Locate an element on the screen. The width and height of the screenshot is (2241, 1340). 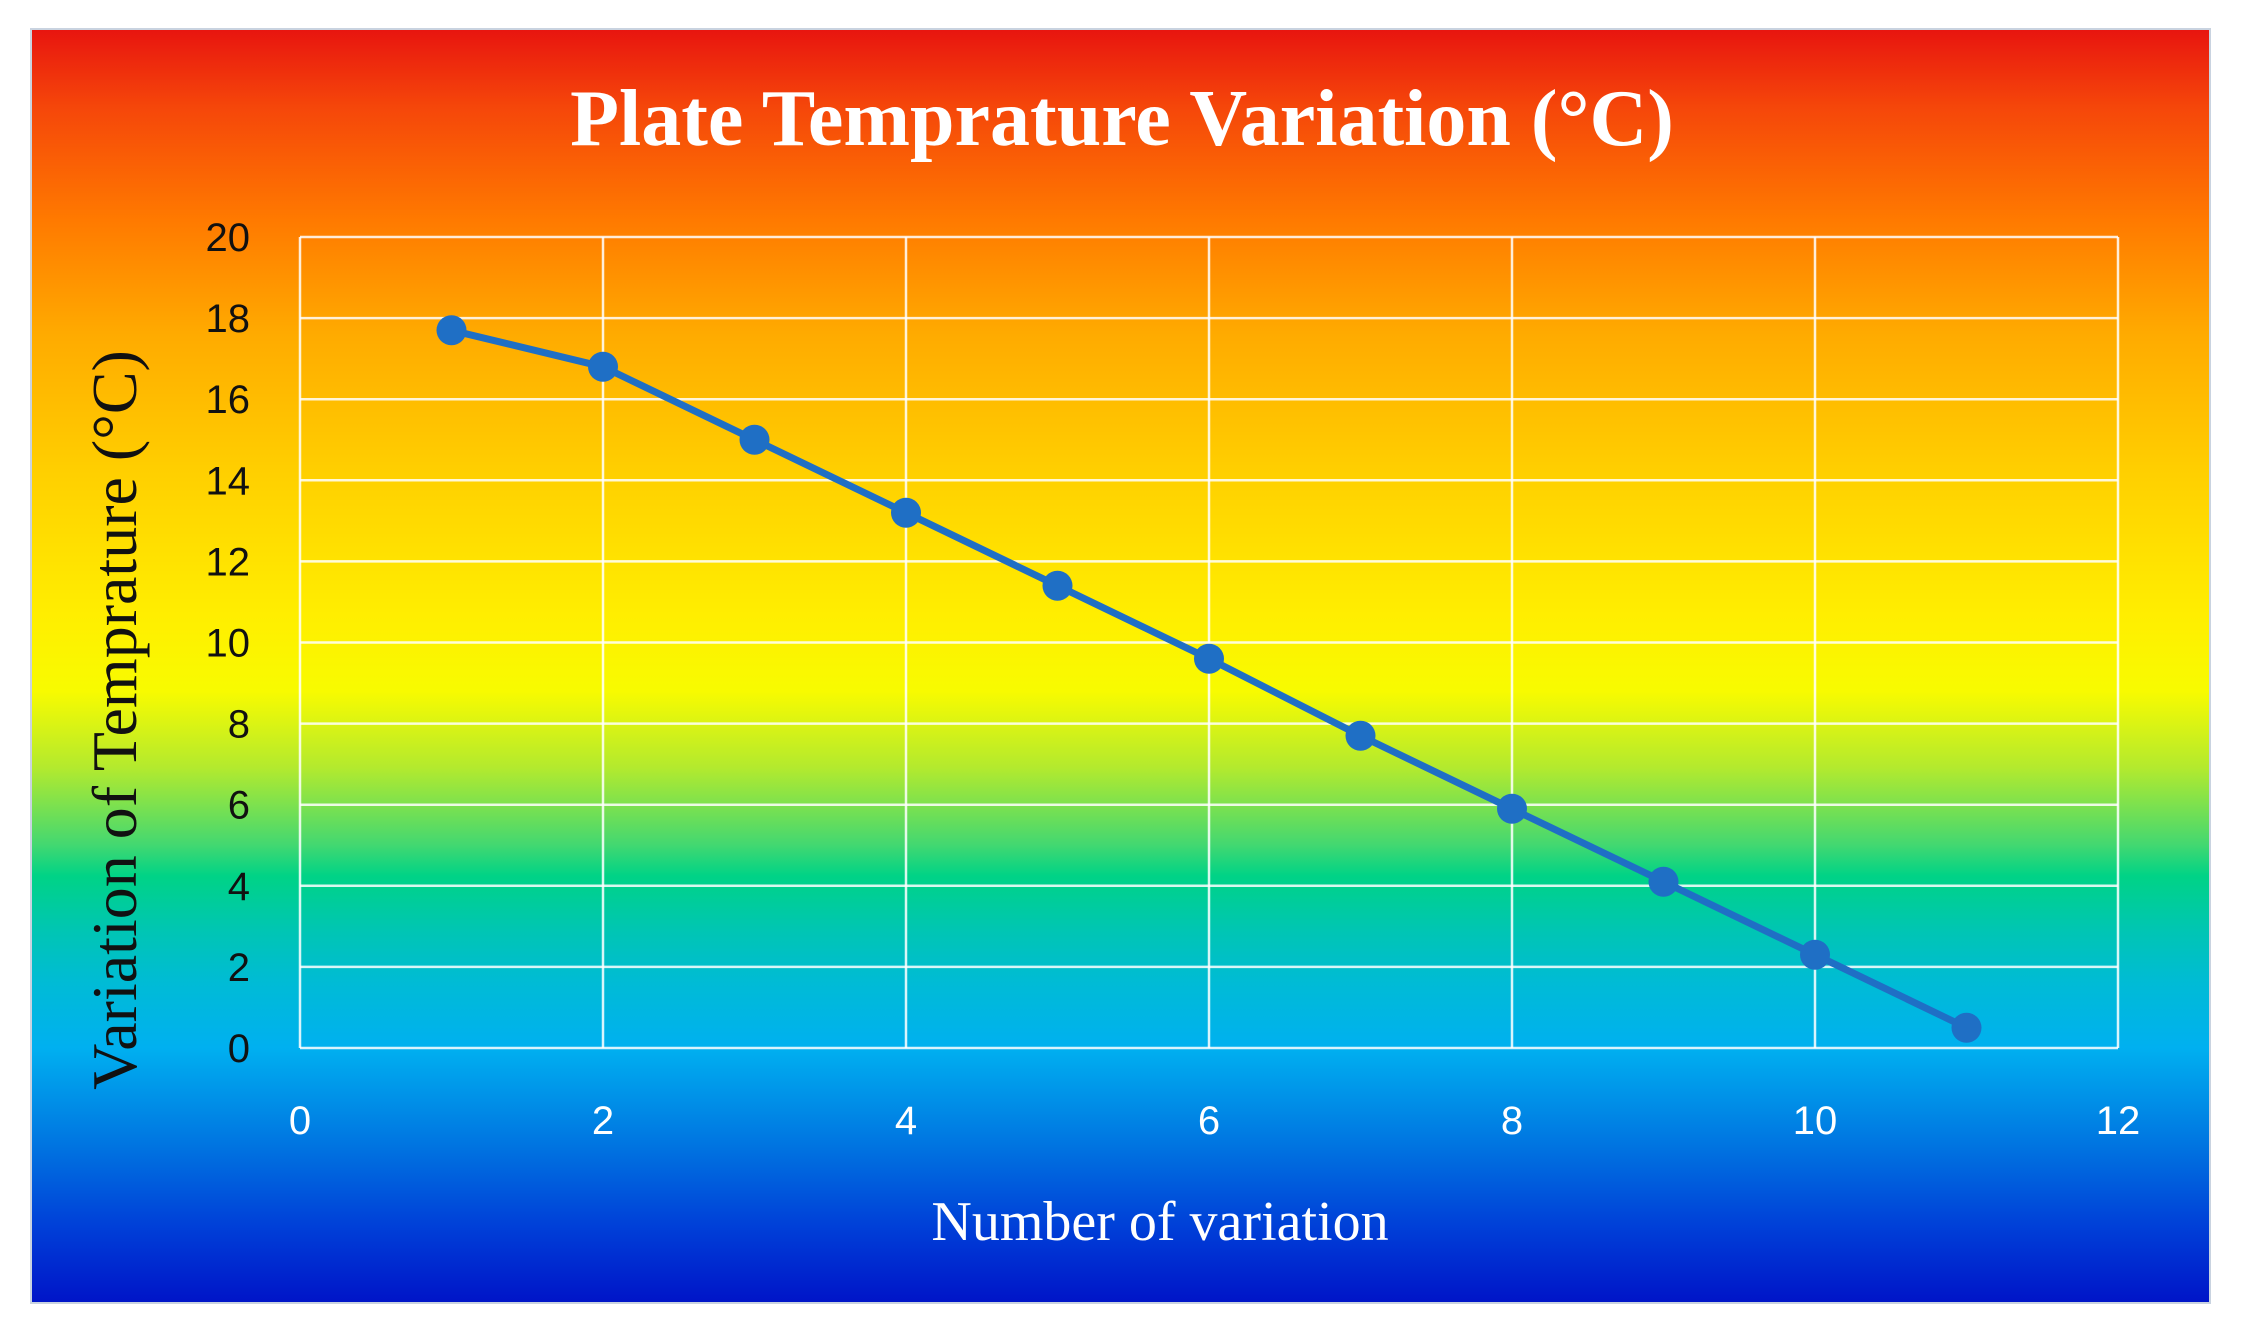
y-axis-tick-labels: 0 2 4 6 8 10 12 14 16 18 20 is located at coordinates (228, 643).